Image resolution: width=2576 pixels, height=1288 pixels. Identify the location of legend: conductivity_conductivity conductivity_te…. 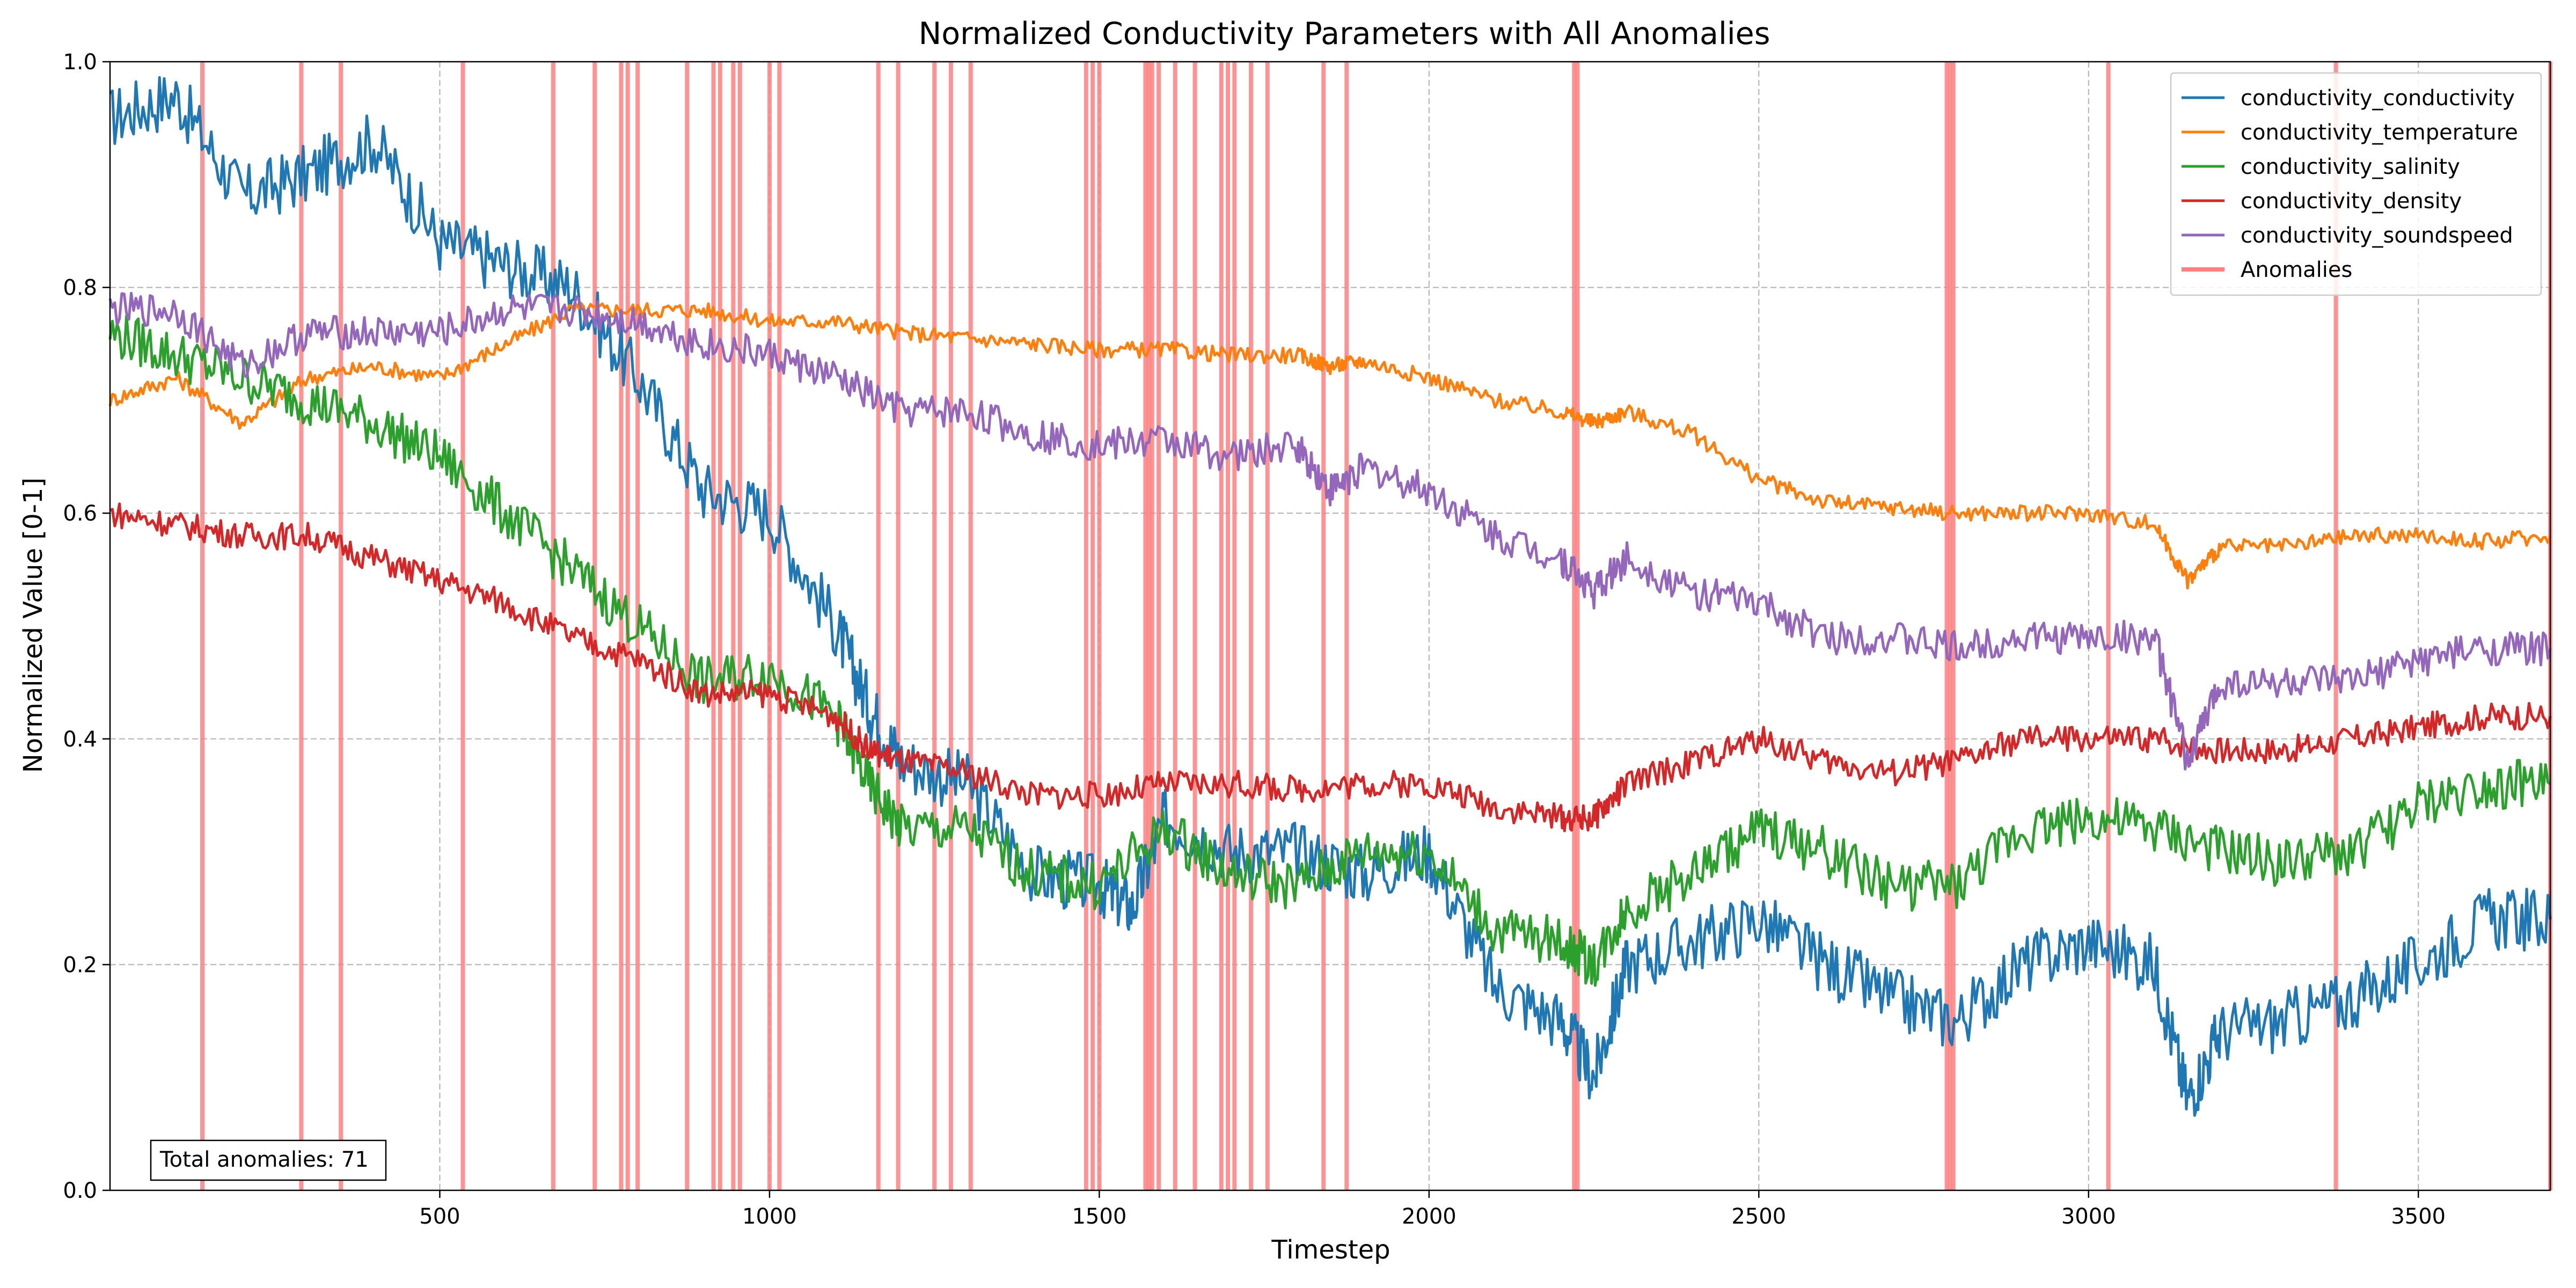
(2356, 184).